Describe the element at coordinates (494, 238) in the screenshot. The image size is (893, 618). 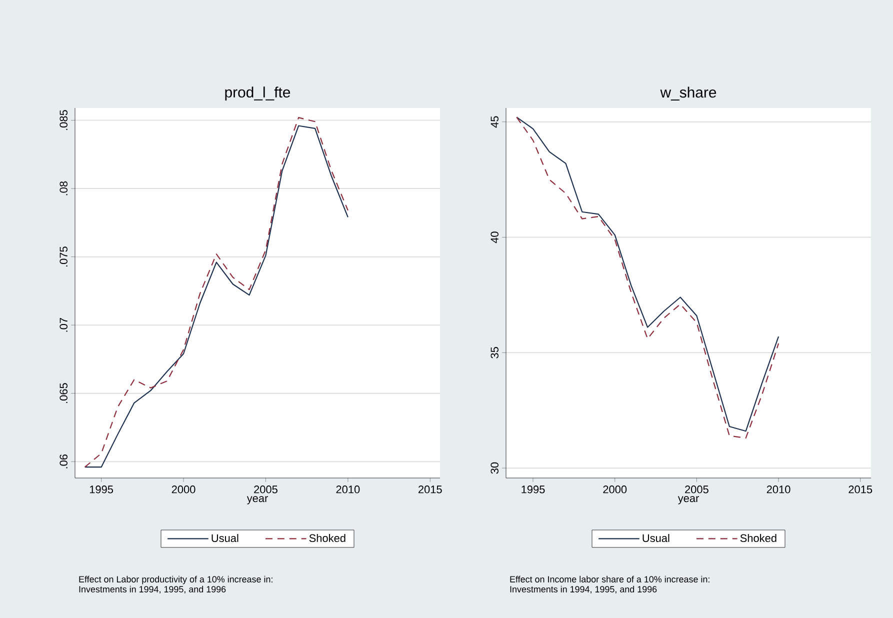
I see `y-tick-label: 40` at that location.